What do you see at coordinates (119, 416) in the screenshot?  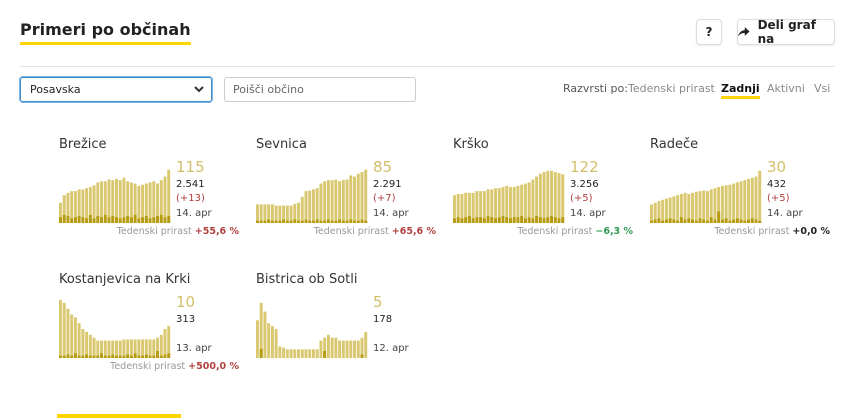 I see `load-more-bar` at bounding box center [119, 416].